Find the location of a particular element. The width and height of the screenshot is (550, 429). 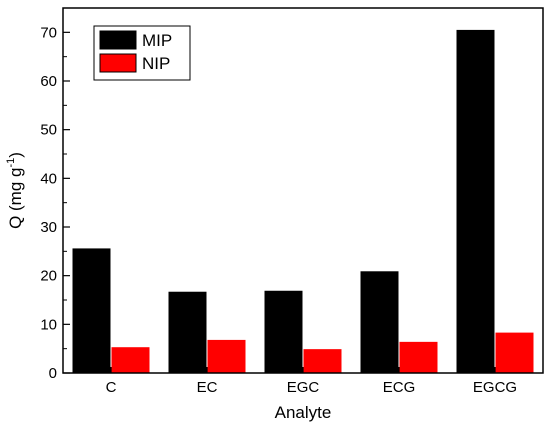

legend: MIP NIP is located at coordinates (142, 53).